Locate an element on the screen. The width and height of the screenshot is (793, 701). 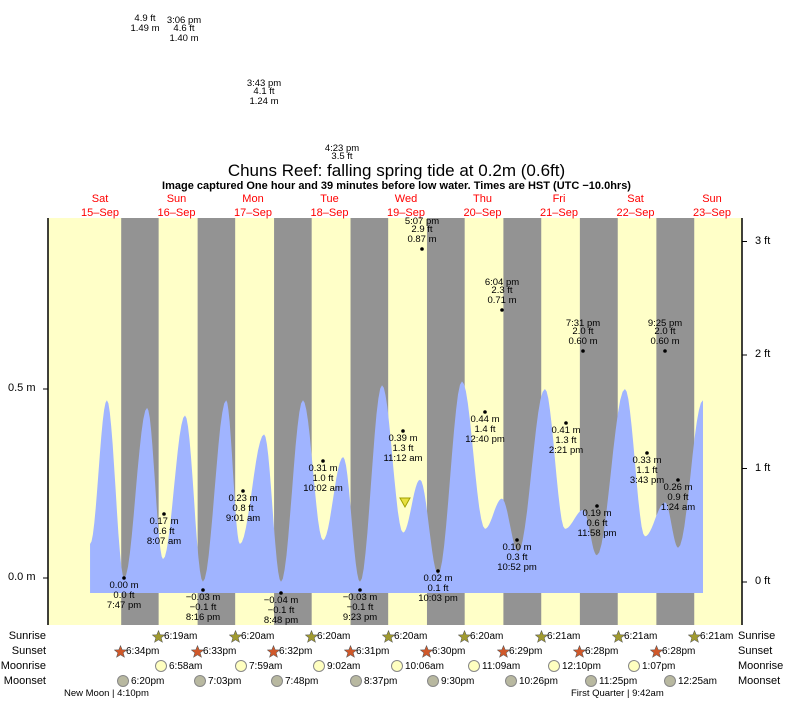
day-label: Wed 19–Sep is located at coordinates (406, 206).